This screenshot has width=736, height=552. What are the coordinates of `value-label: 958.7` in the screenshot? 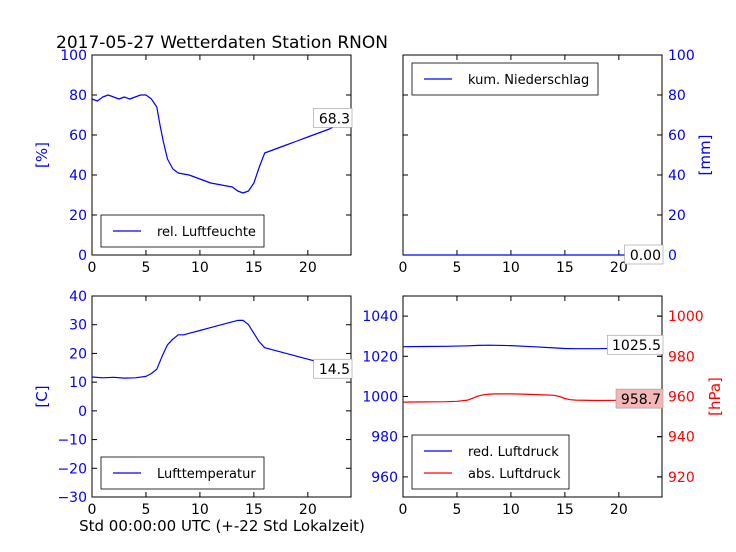 It's located at (641, 400).